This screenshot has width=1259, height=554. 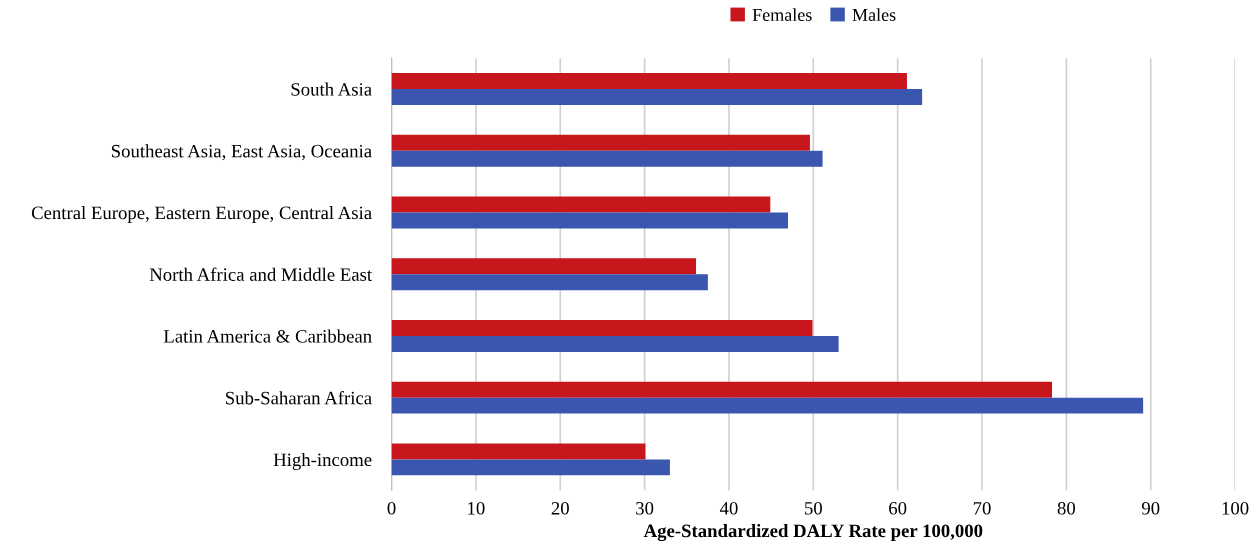 I want to click on x-tick-label: 50, so click(x=813, y=508).